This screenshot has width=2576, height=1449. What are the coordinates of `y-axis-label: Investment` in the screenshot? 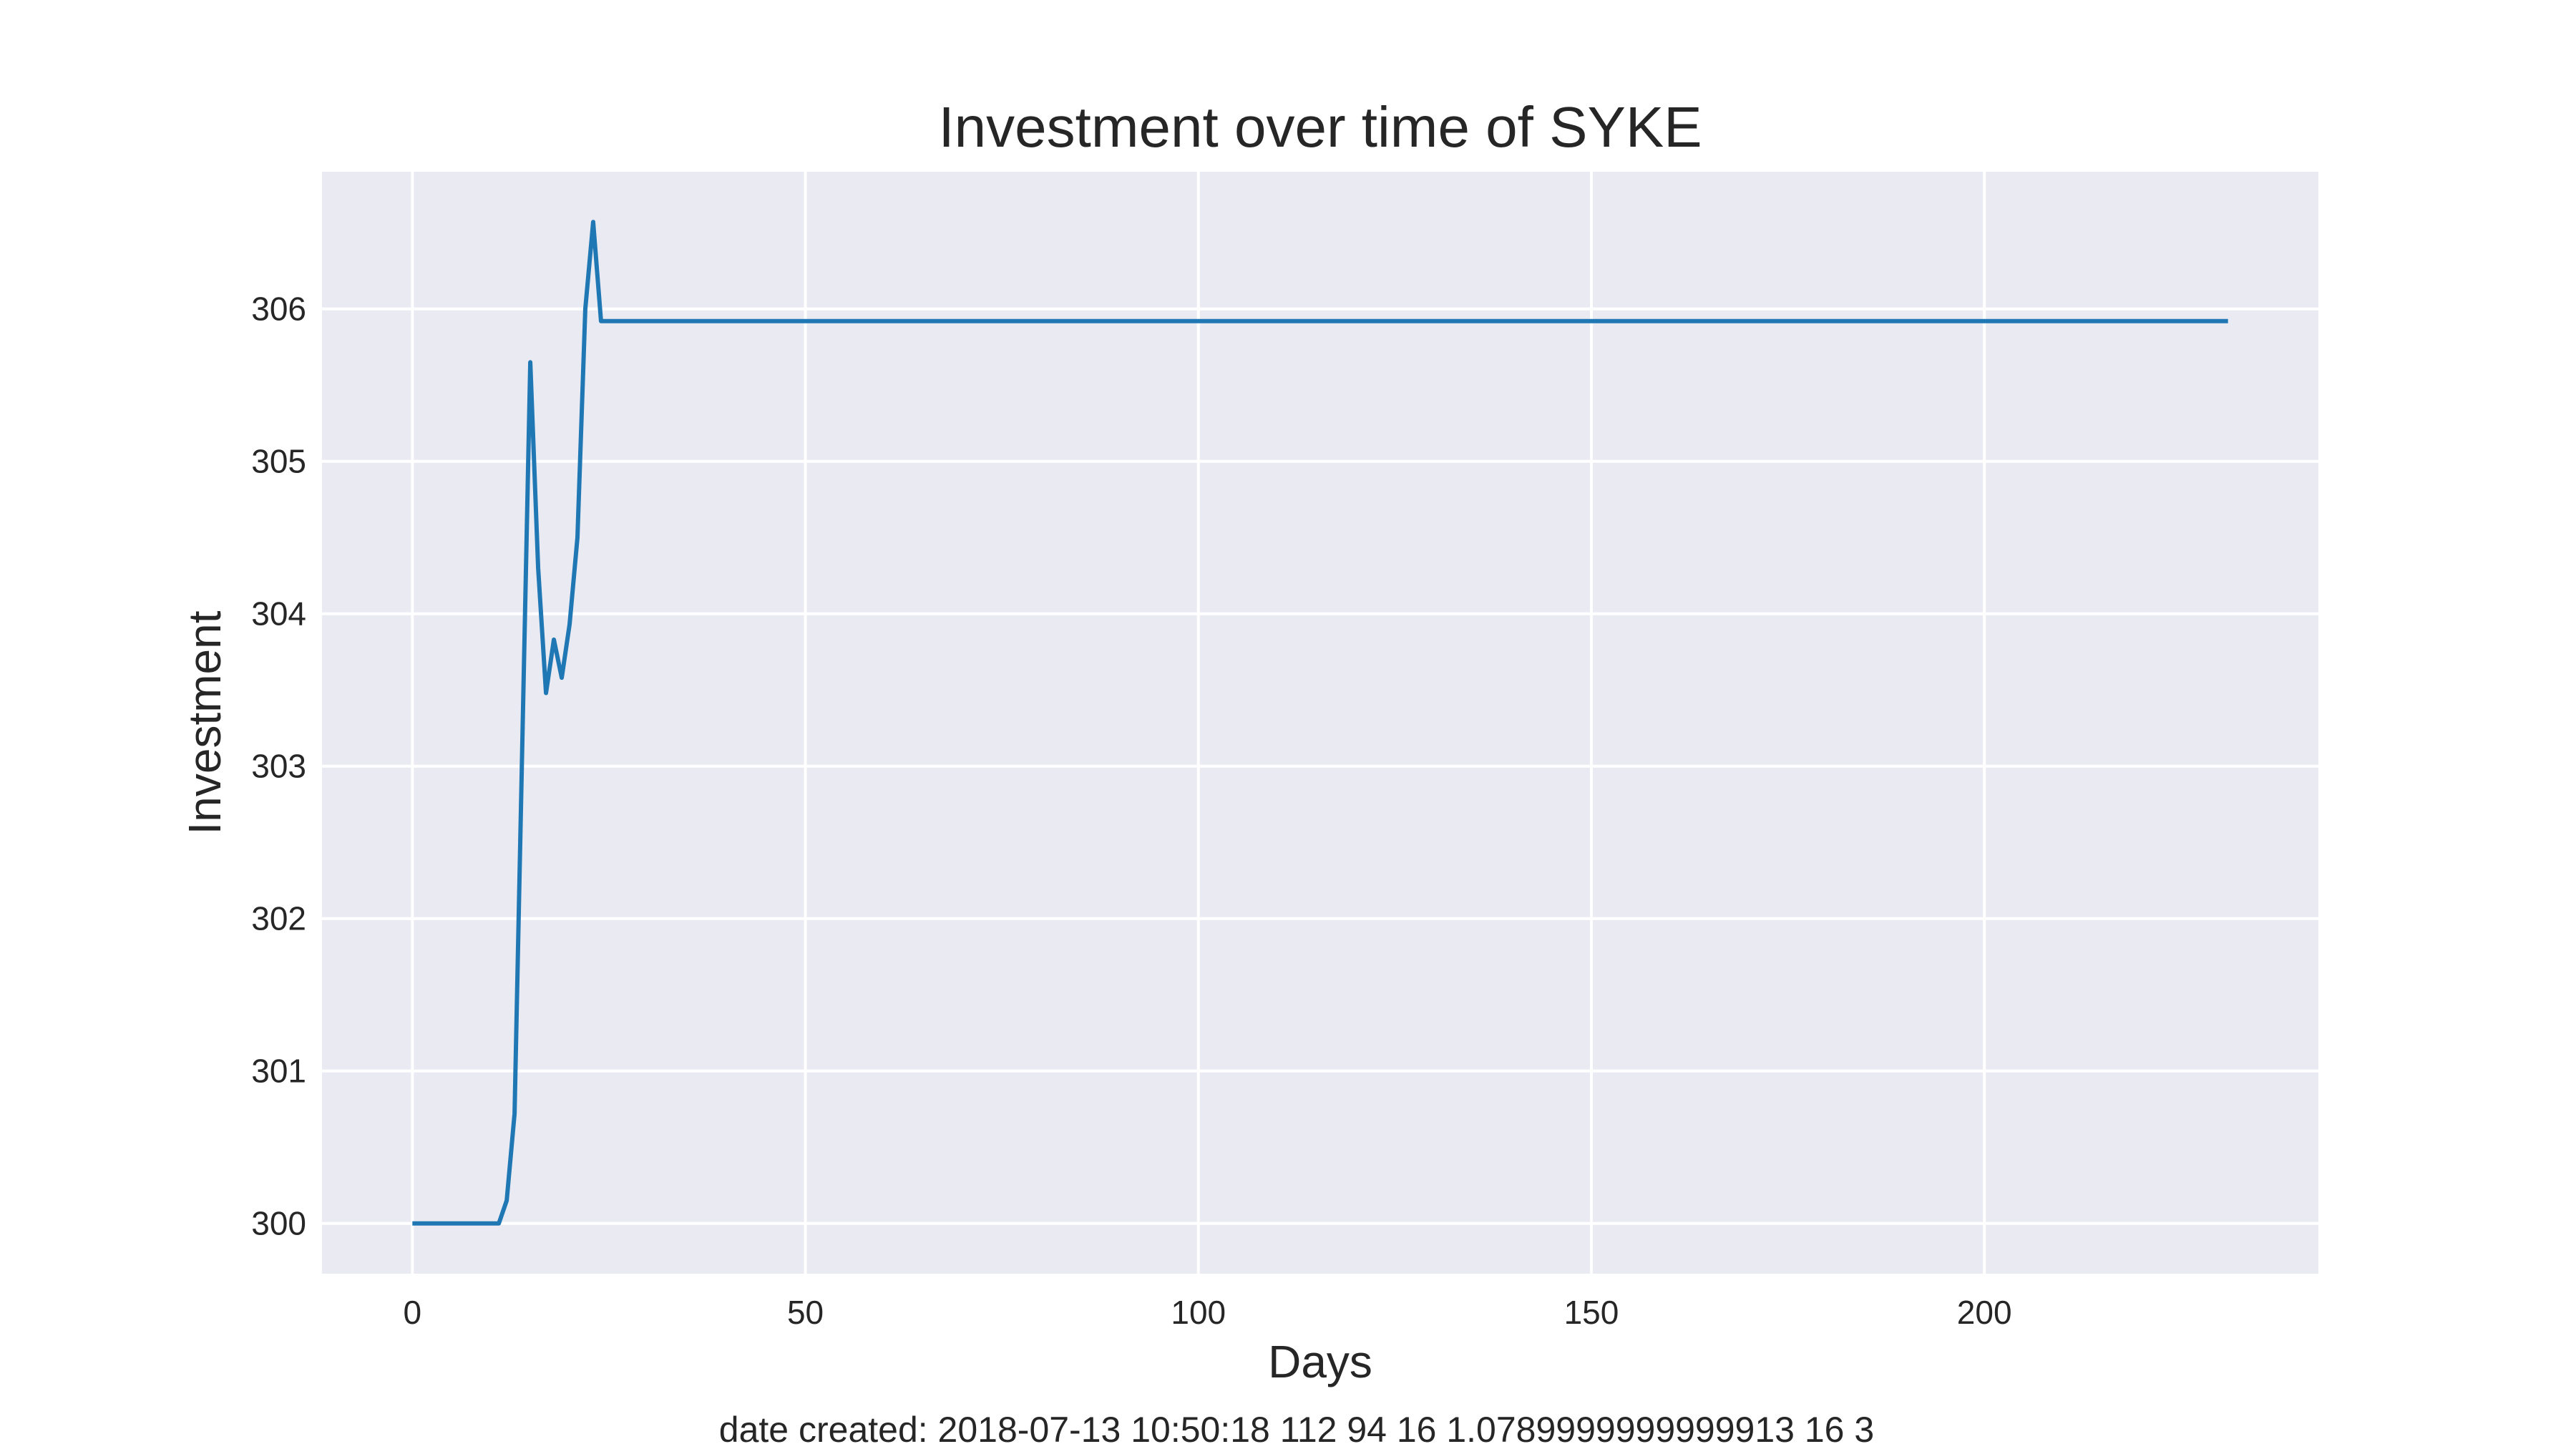 It's located at (204, 722).